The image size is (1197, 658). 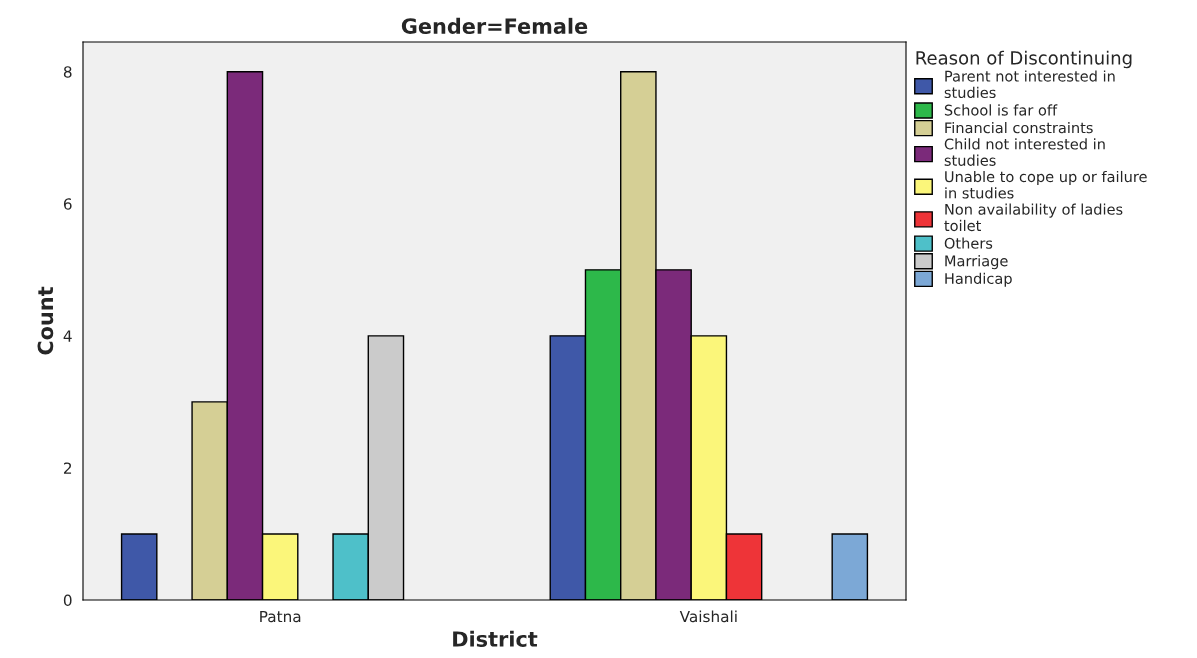 I want to click on y-tick-label: 8, so click(x=67, y=72).